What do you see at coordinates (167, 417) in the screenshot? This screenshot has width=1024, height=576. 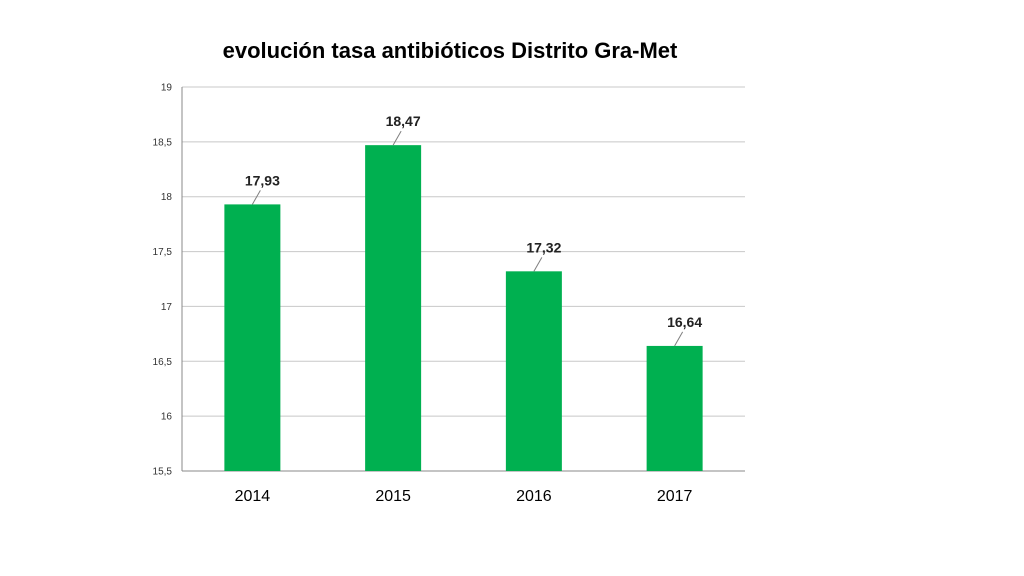 I see `y-tick-label: 16` at bounding box center [167, 417].